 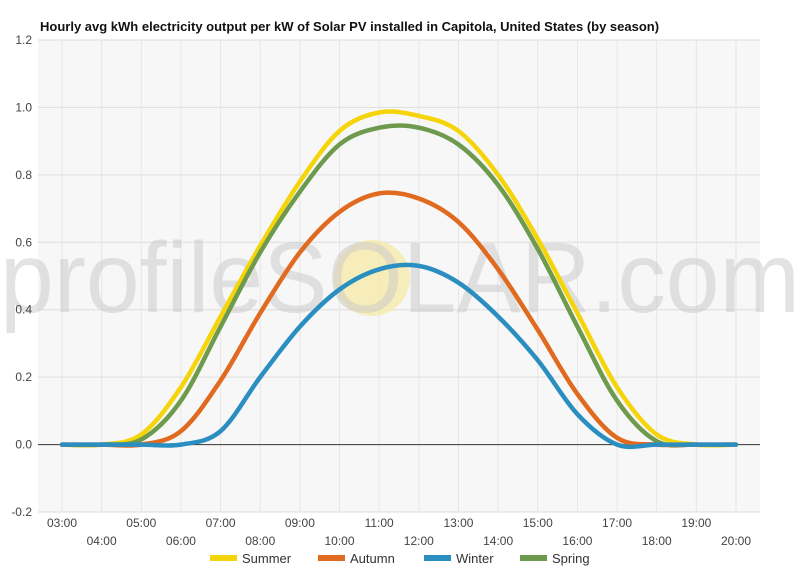 I want to click on legend-label-summer: Summer, so click(x=267, y=558).